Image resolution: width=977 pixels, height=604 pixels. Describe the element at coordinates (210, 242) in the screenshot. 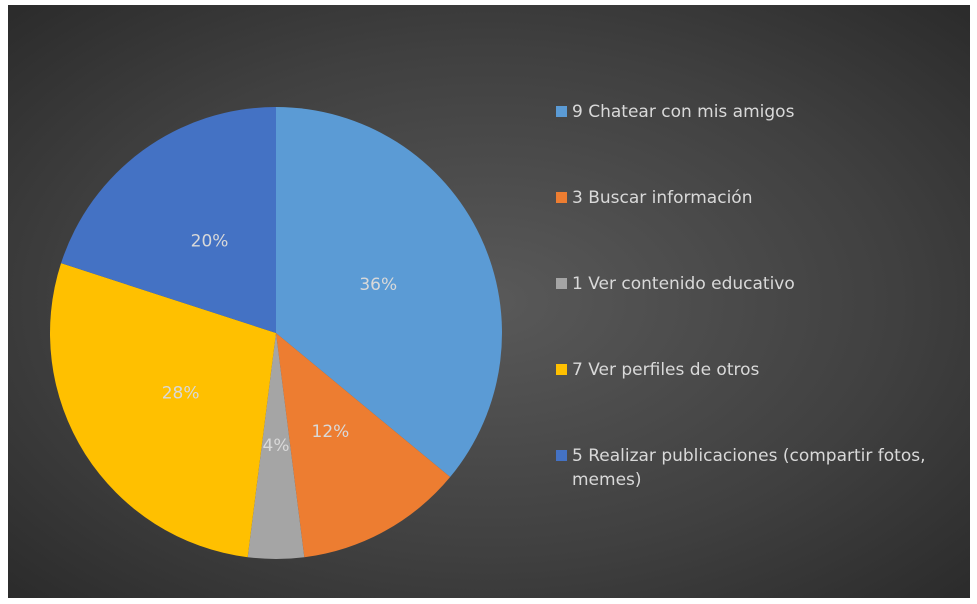

I see `data-label: 20%` at that location.